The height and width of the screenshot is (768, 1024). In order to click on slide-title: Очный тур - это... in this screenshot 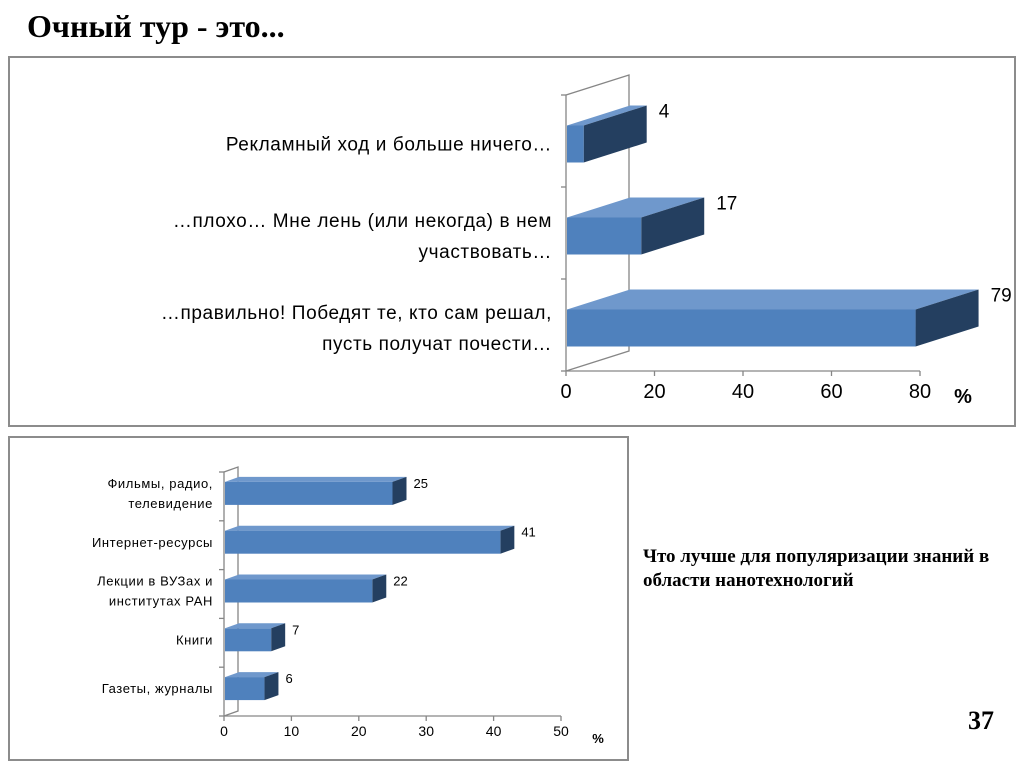, I will do `click(156, 26)`.